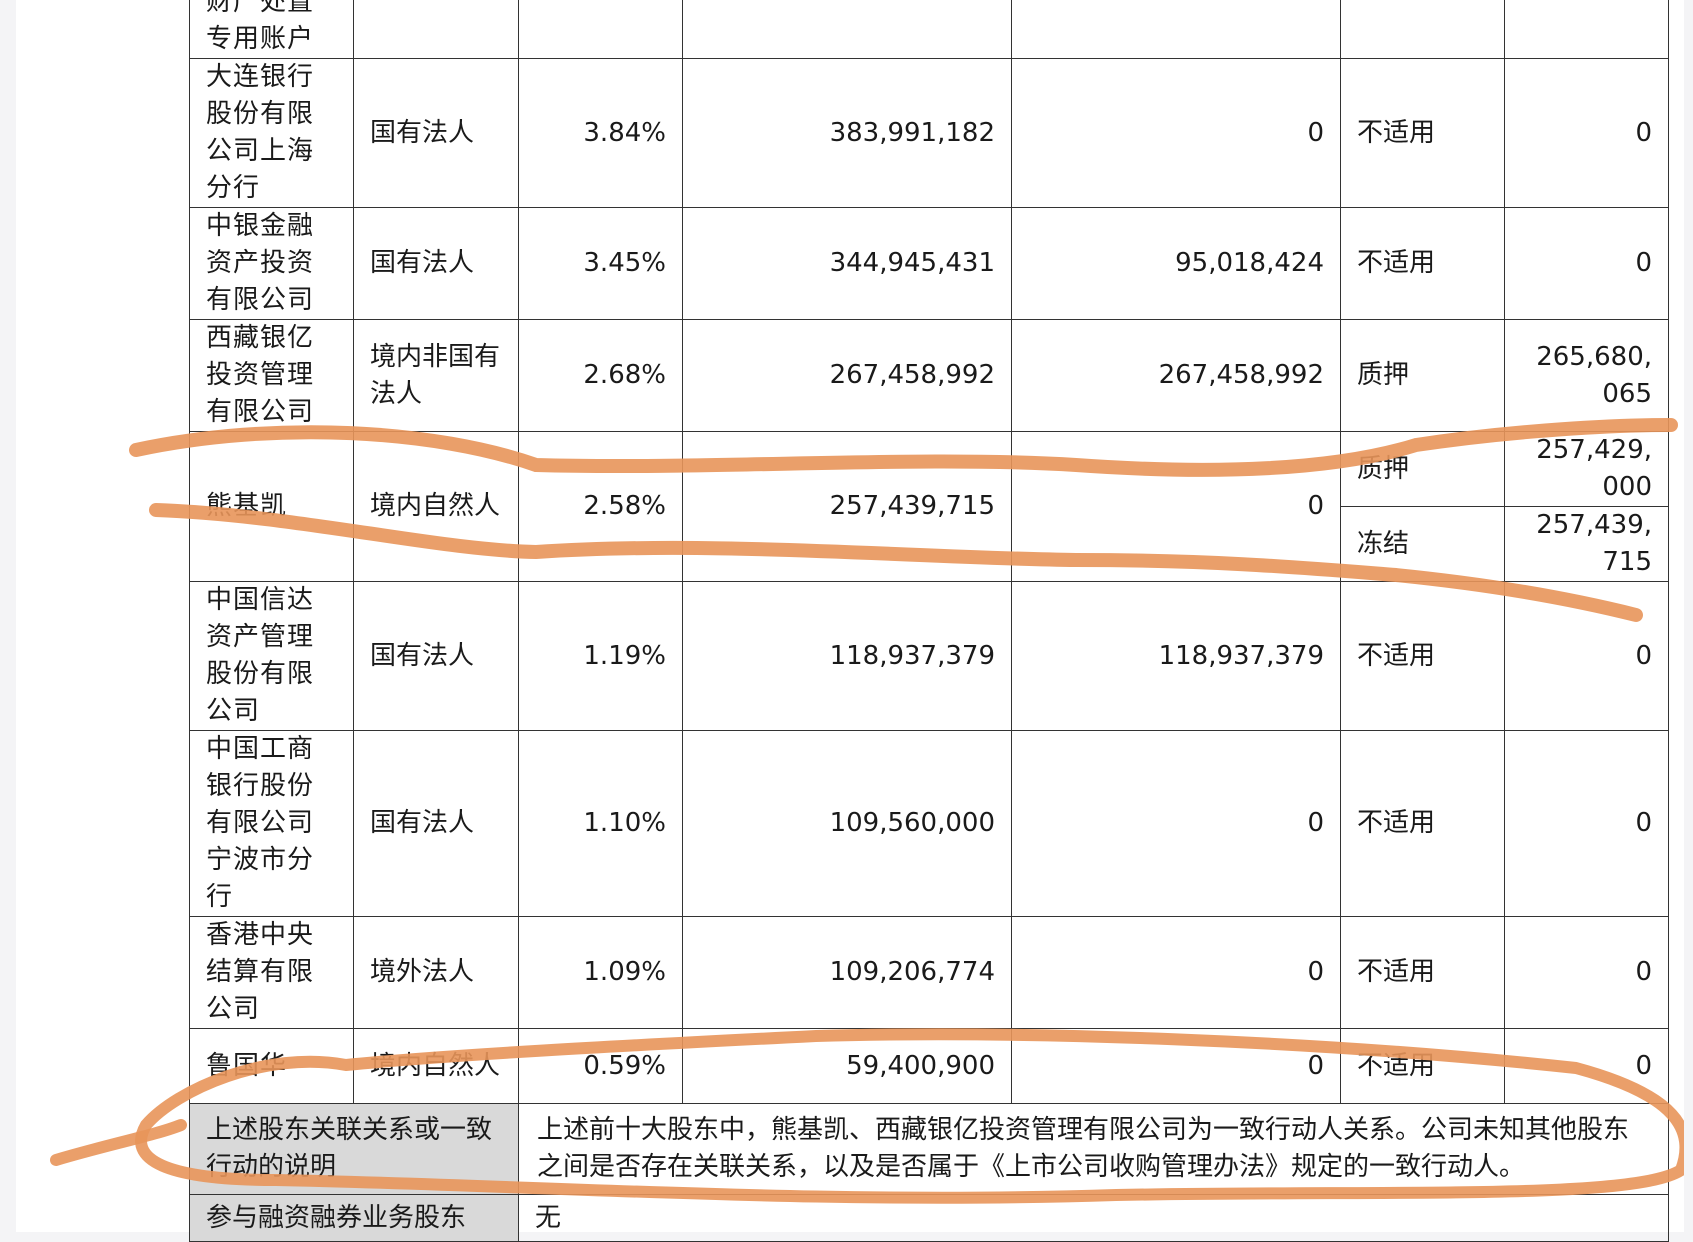 This screenshot has width=1693, height=1242. I want to click on shareholder-name: 中国信达资产管理股份有限公司, so click(271, 656).